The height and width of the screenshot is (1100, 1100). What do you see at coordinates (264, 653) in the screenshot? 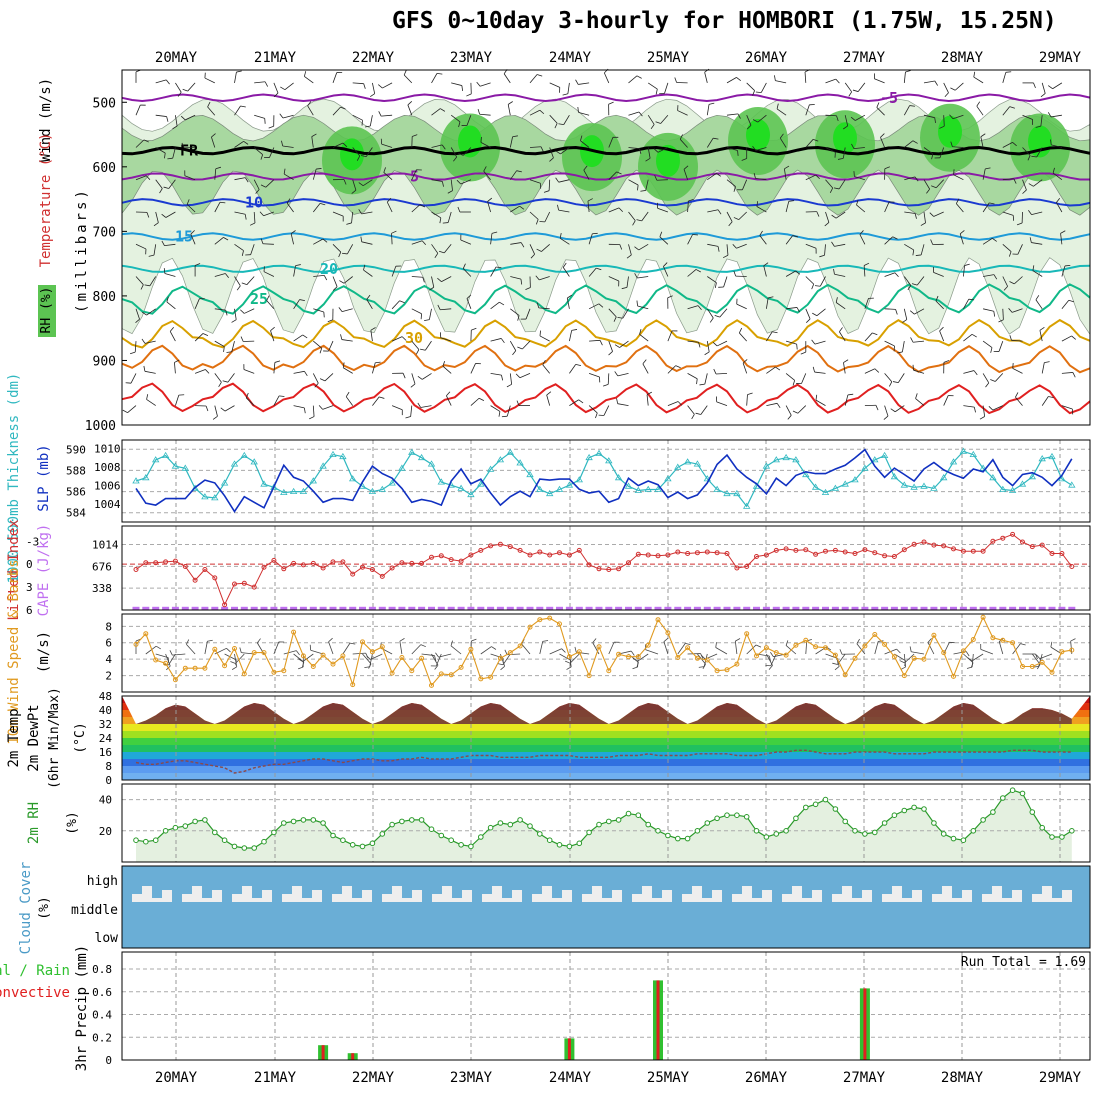
I see `wind10-point` at bounding box center [264, 653].